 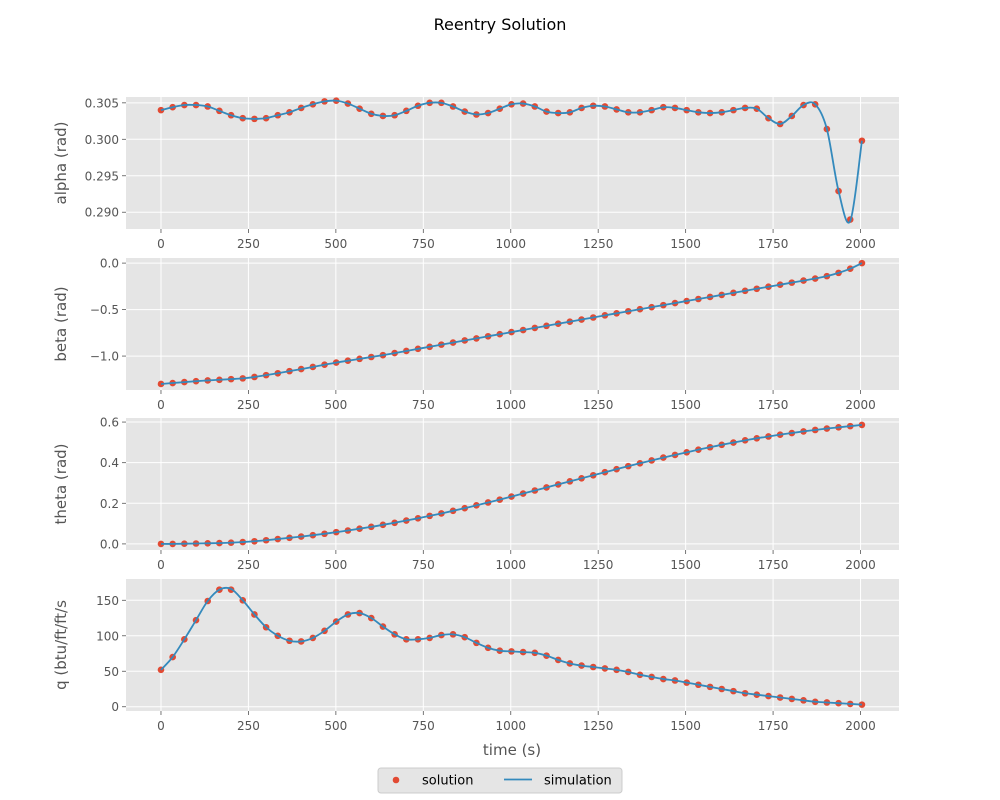 I want to click on beta-x-tick-label-5: 1250, so click(x=598, y=405).